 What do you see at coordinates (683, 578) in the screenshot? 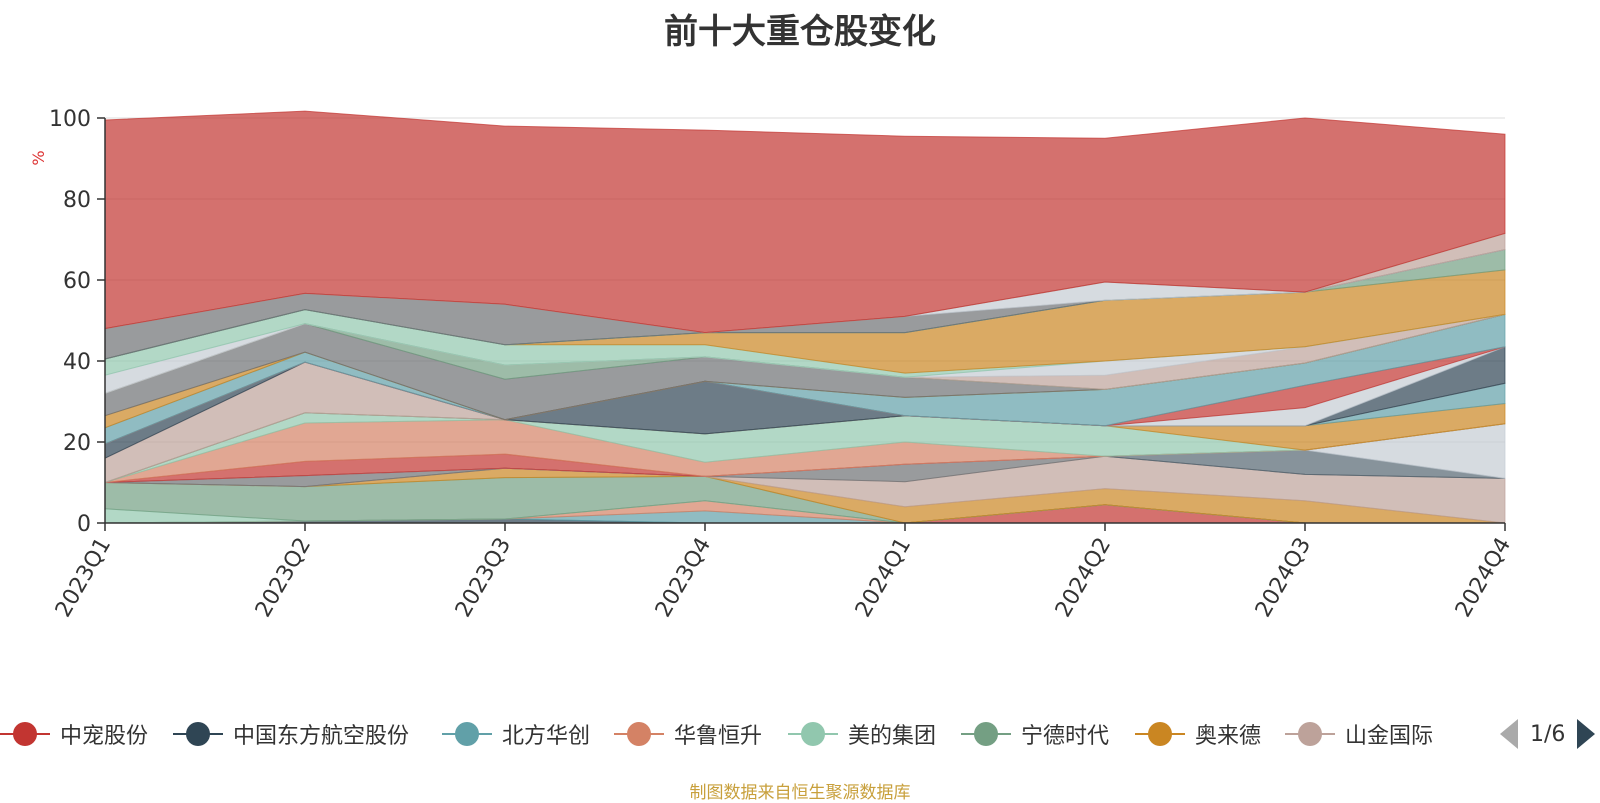
I see `x-tick-label: 2023Q4` at bounding box center [683, 578].